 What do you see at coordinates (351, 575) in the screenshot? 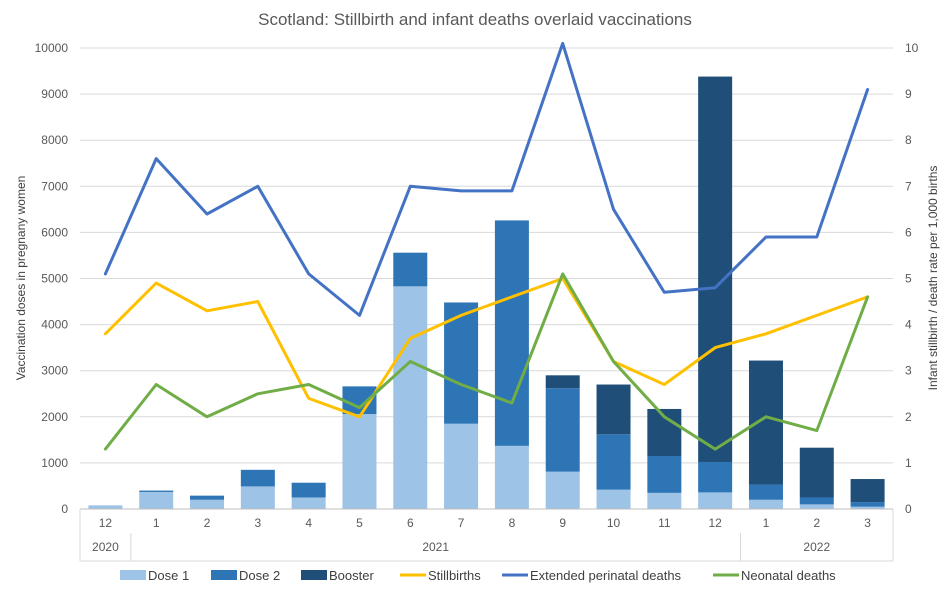
I see `legend-label: Booster` at bounding box center [351, 575].